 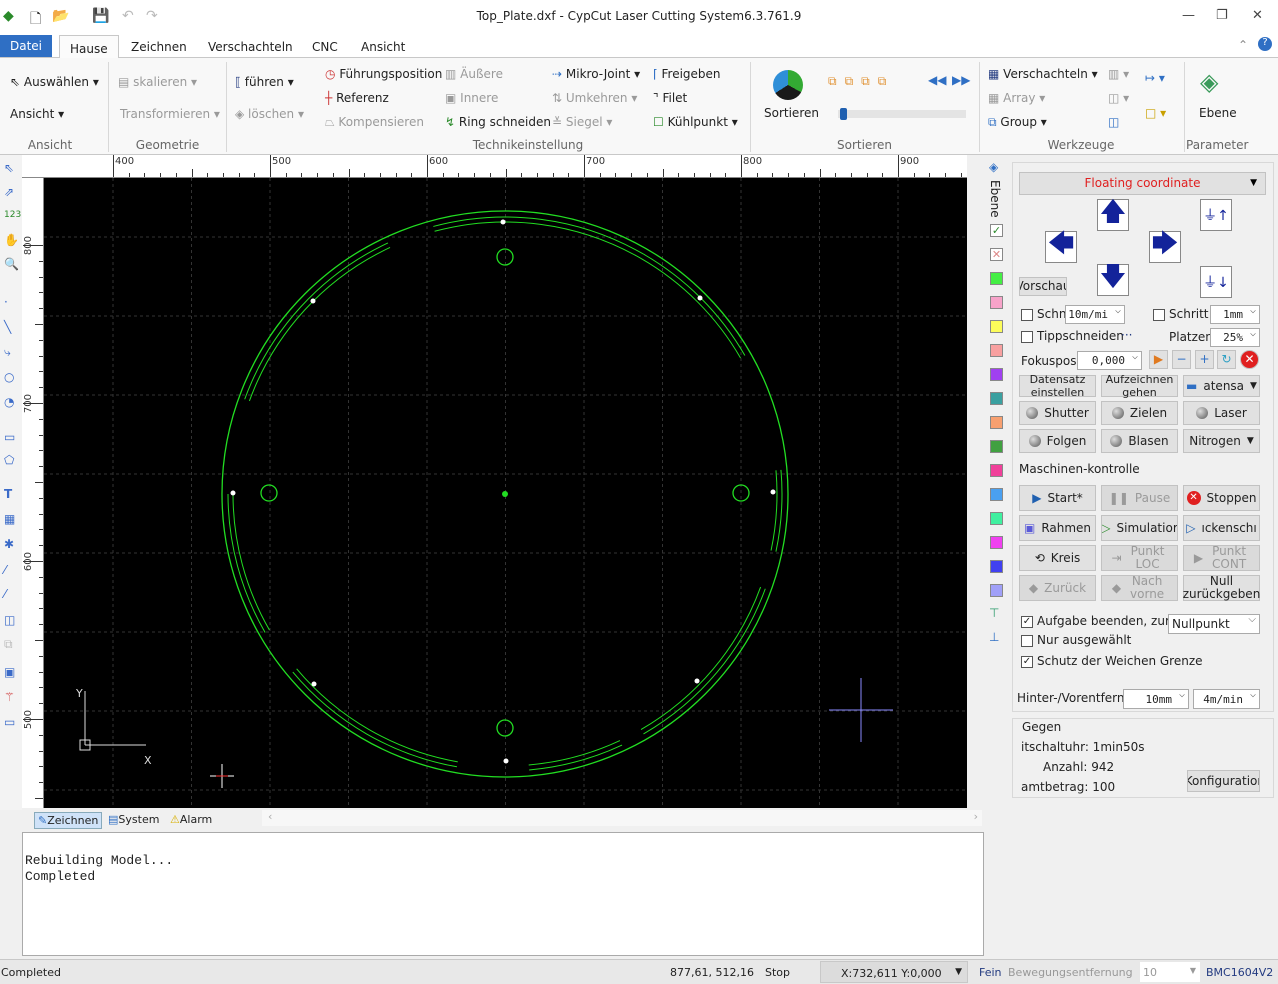 I want to click on explode-icon: ▣, so click(x=10, y=672).